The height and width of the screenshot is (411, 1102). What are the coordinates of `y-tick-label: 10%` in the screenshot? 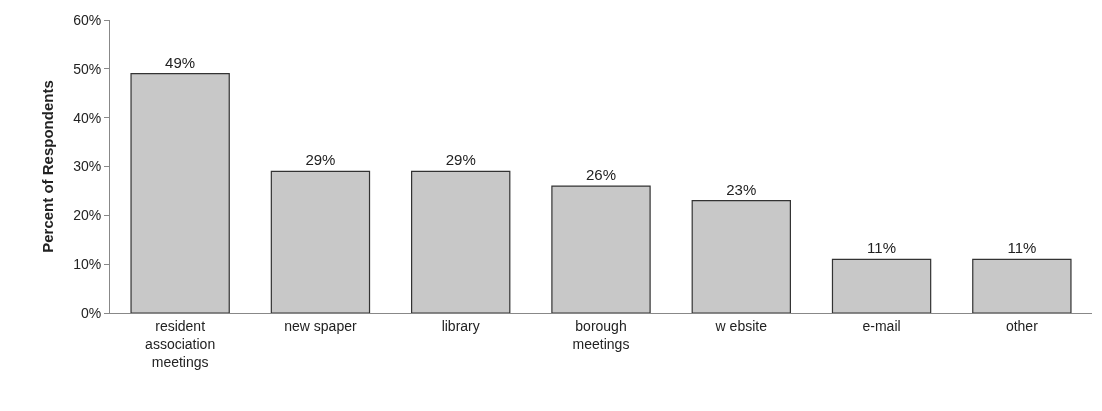 It's located at (87, 264).